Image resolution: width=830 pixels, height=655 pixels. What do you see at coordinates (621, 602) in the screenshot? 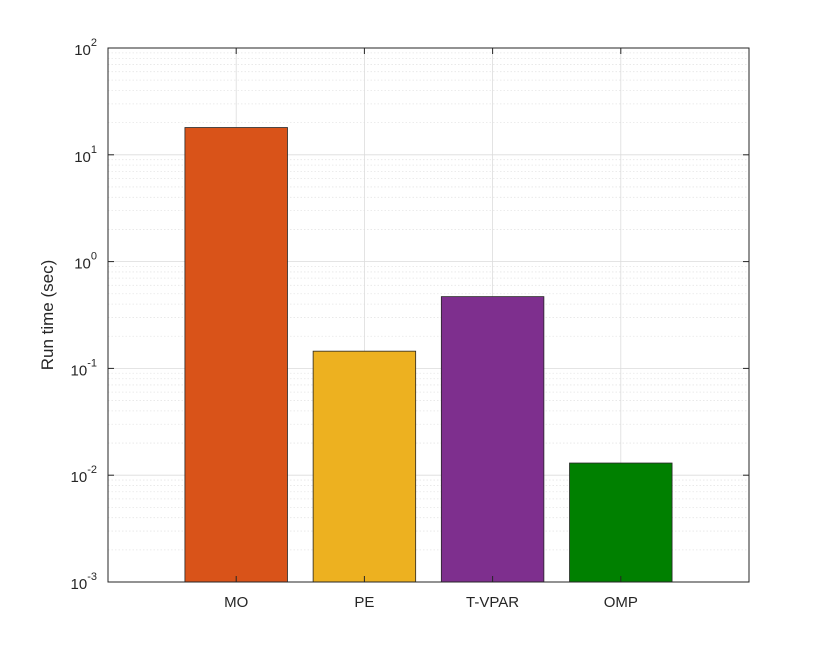
I see `x-tick-label-omp: OMP` at bounding box center [621, 602].